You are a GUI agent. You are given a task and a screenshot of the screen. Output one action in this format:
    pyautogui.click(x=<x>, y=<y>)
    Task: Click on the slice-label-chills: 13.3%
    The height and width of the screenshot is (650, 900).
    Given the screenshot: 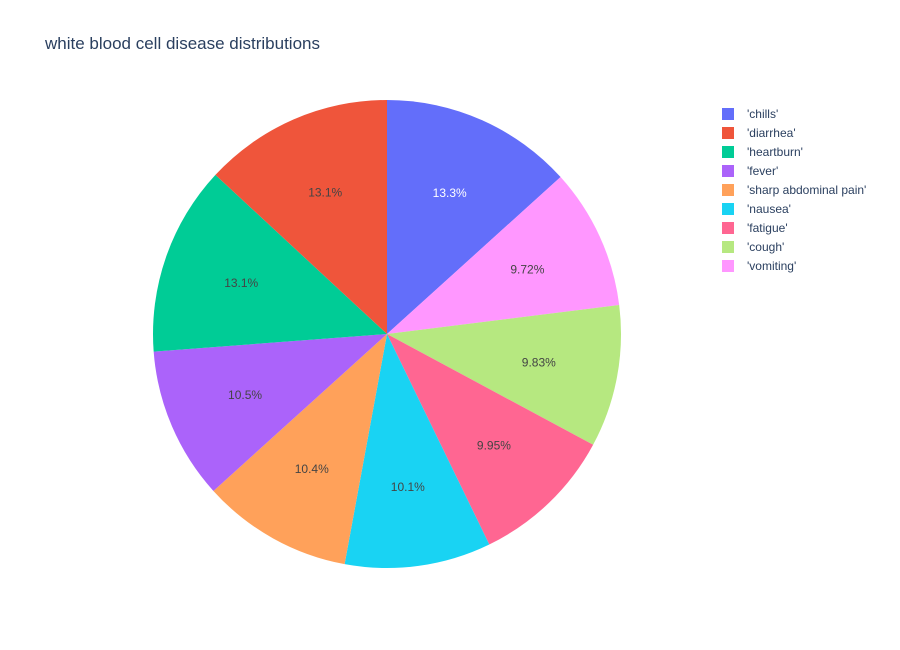 What is the action you would take?
    pyautogui.click(x=450, y=193)
    